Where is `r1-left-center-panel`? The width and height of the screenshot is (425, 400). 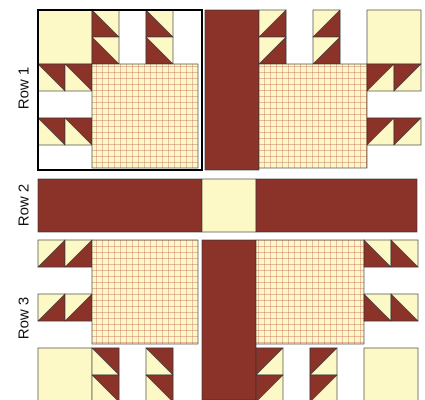
r1-left-center-panel is located at coordinates (145, 116).